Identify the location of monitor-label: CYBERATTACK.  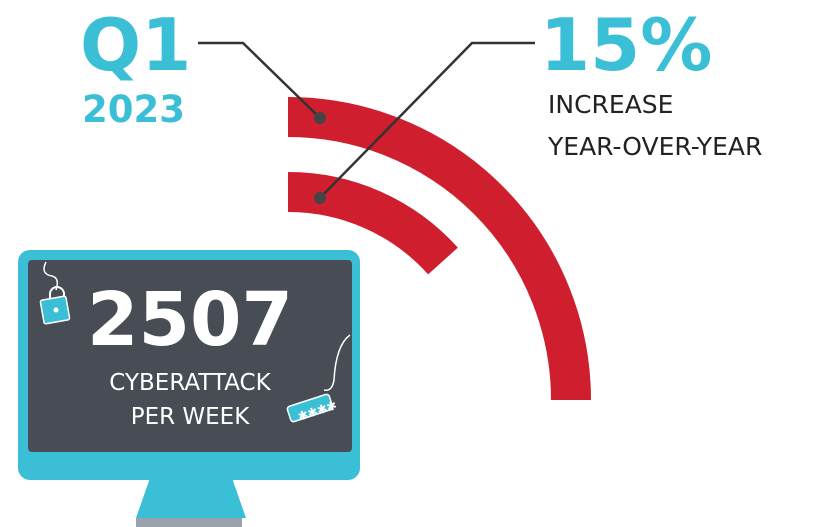
(190, 383).